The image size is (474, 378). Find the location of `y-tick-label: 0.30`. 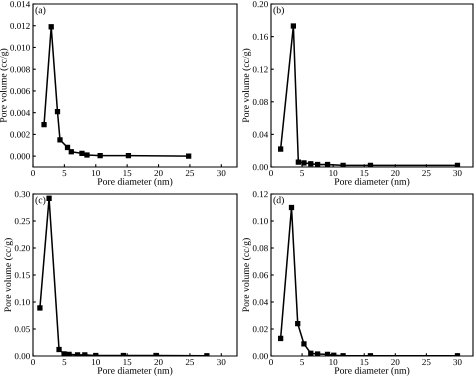

y-tick-label: 0.30 is located at coordinates (22, 194).